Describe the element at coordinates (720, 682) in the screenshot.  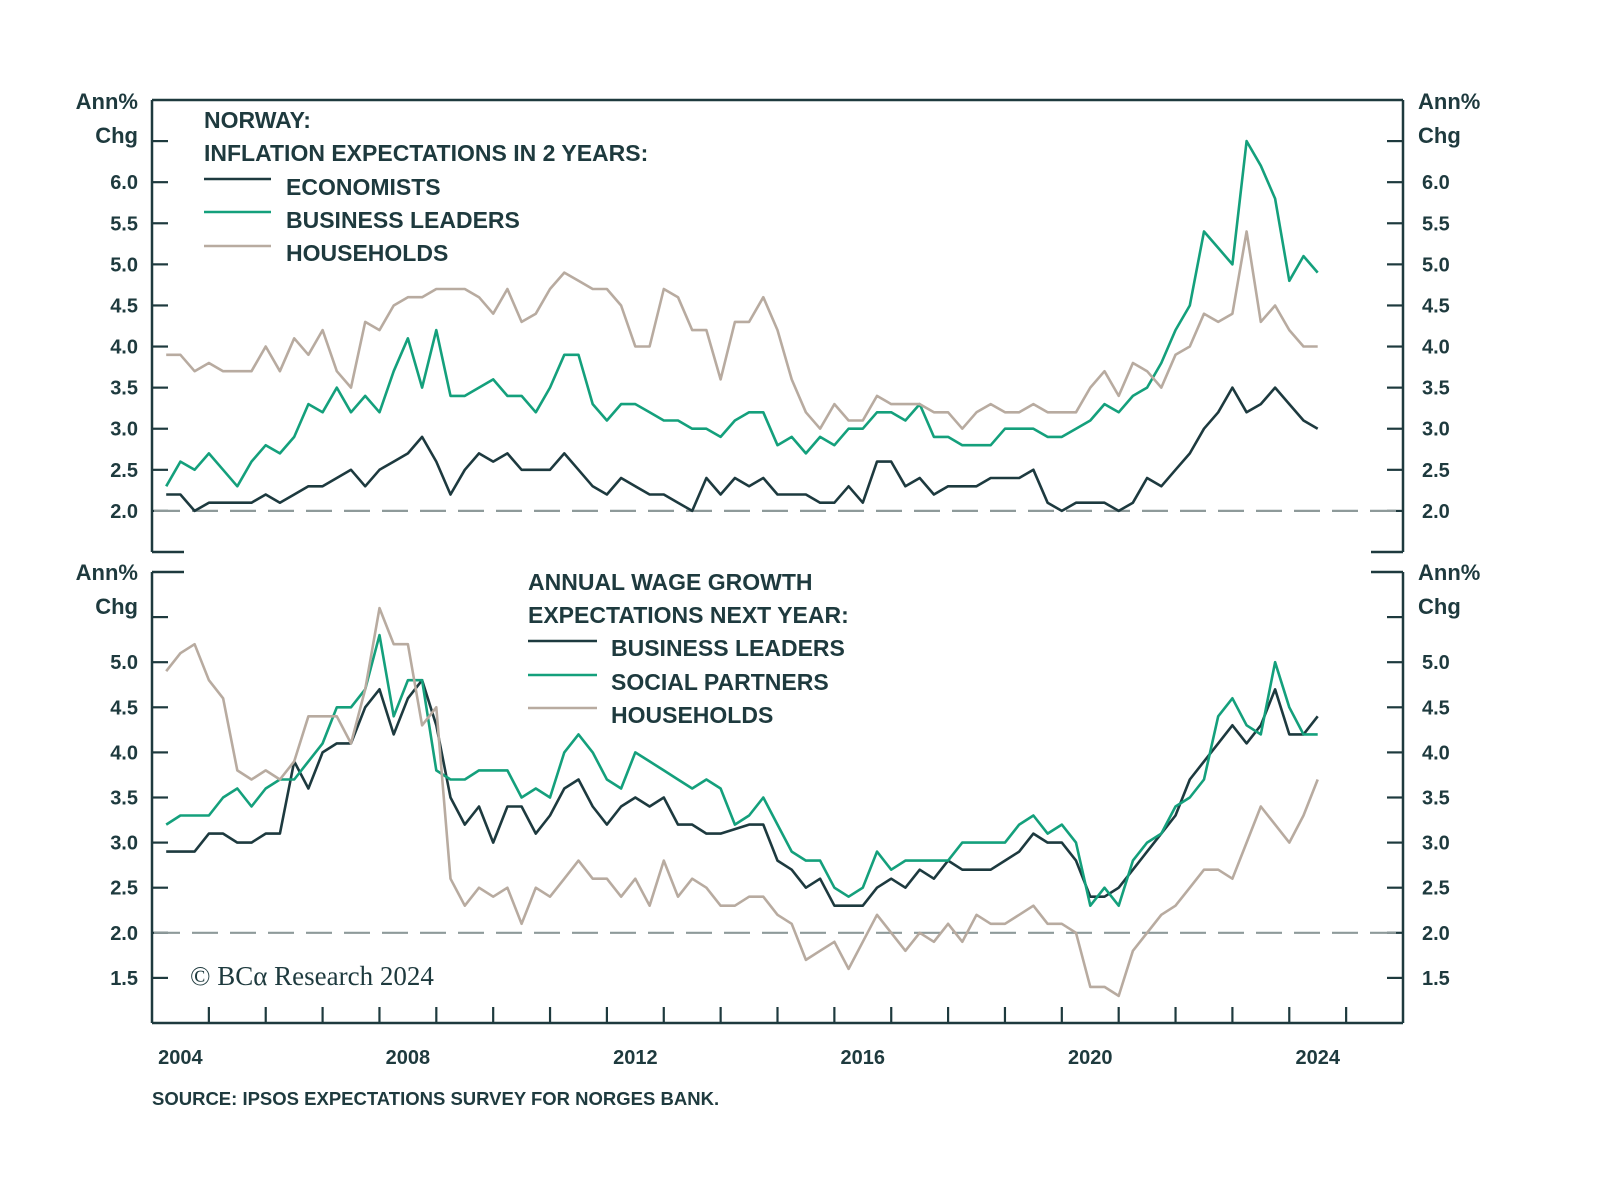
I see `legend-label-social-partners: SOCIAL PARTNERS` at that location.